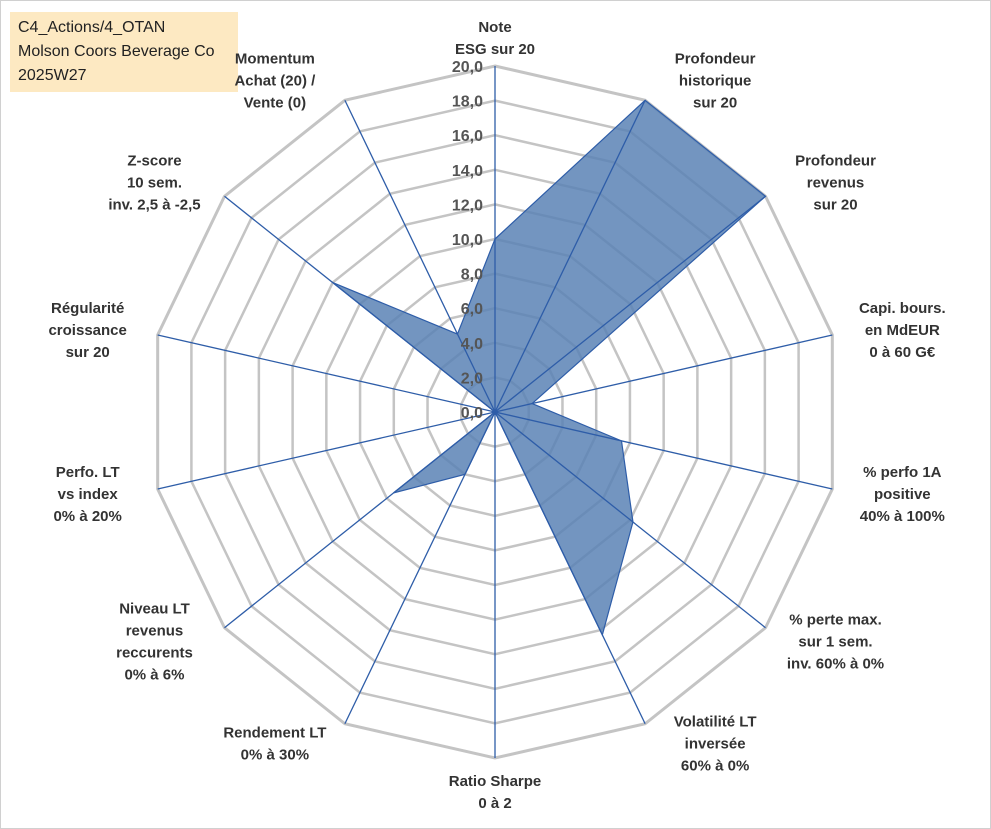  Describe the element at coordinates (902, 494) in the screenshot. I see `axis-label-4: % perfo 1A positive 40% à 100%` at that location.